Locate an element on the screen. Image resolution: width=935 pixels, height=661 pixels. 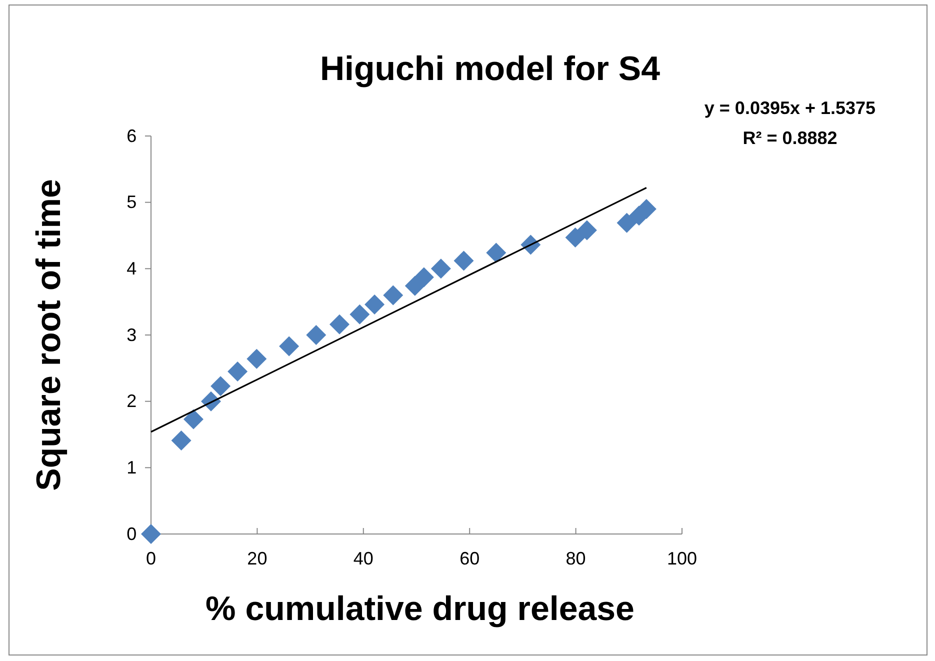
text: y = 0.0395x + 1.5375 is located at coordinates (790, 108).